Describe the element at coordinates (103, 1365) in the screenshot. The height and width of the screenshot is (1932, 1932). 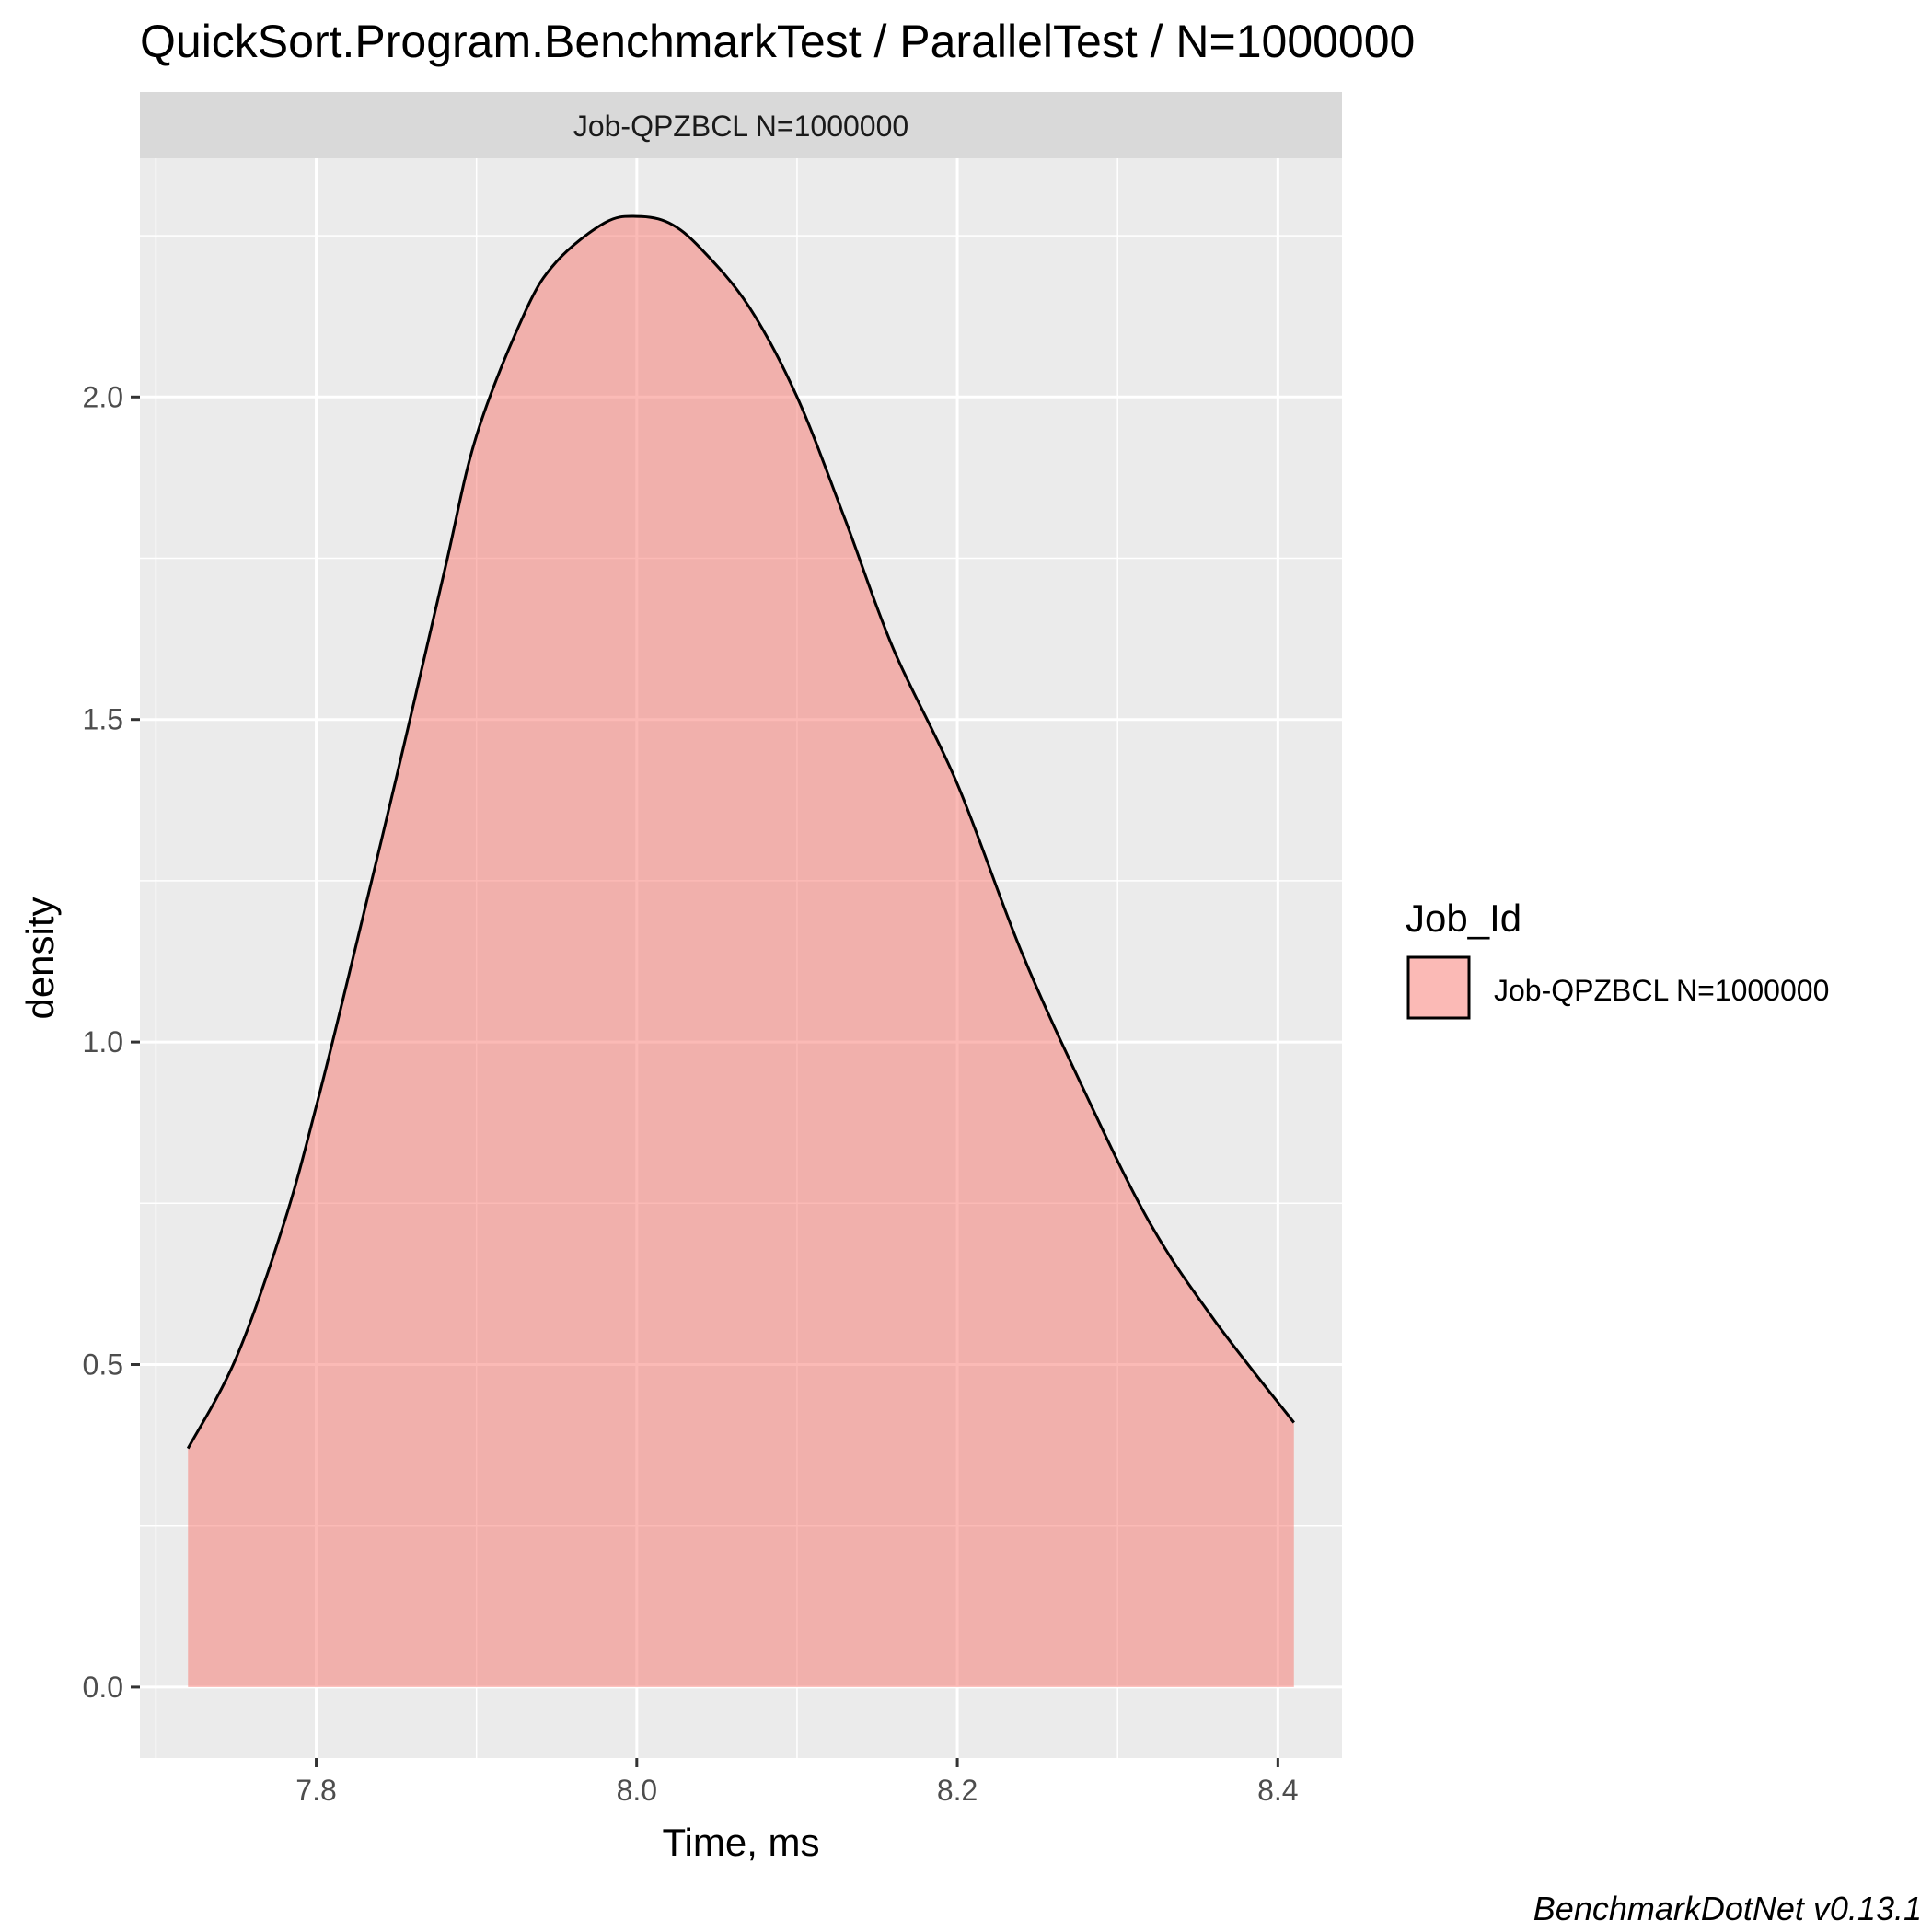
I see `y-tick-label: 0.5` at that location.